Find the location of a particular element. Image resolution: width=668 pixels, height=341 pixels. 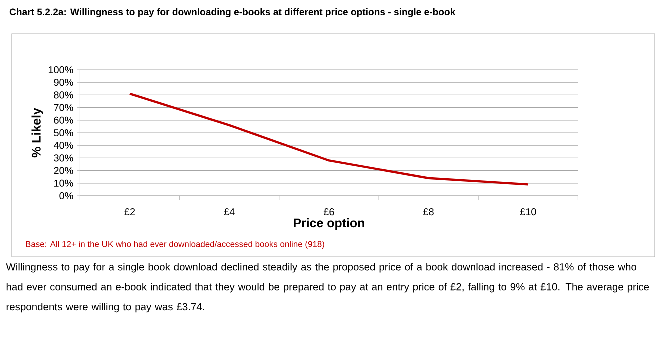

x-tick-label: £4 is located at coordinates (229, 212).